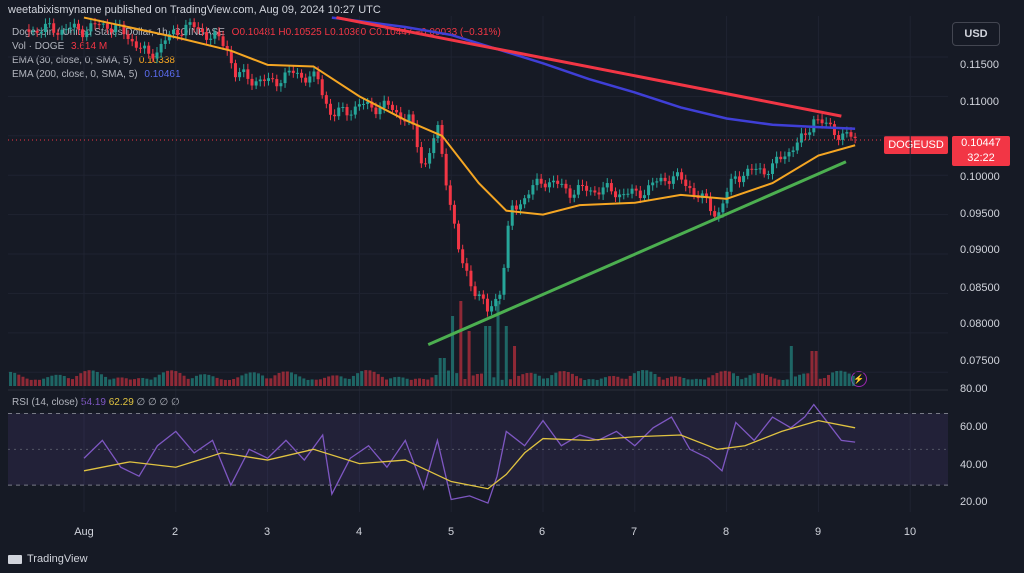 The width and height of the screenshot is (1024, 573). Describe the element at coordinates (48, 559) in the screenshot. I see `tradingview-logo: TradingView` at that location.